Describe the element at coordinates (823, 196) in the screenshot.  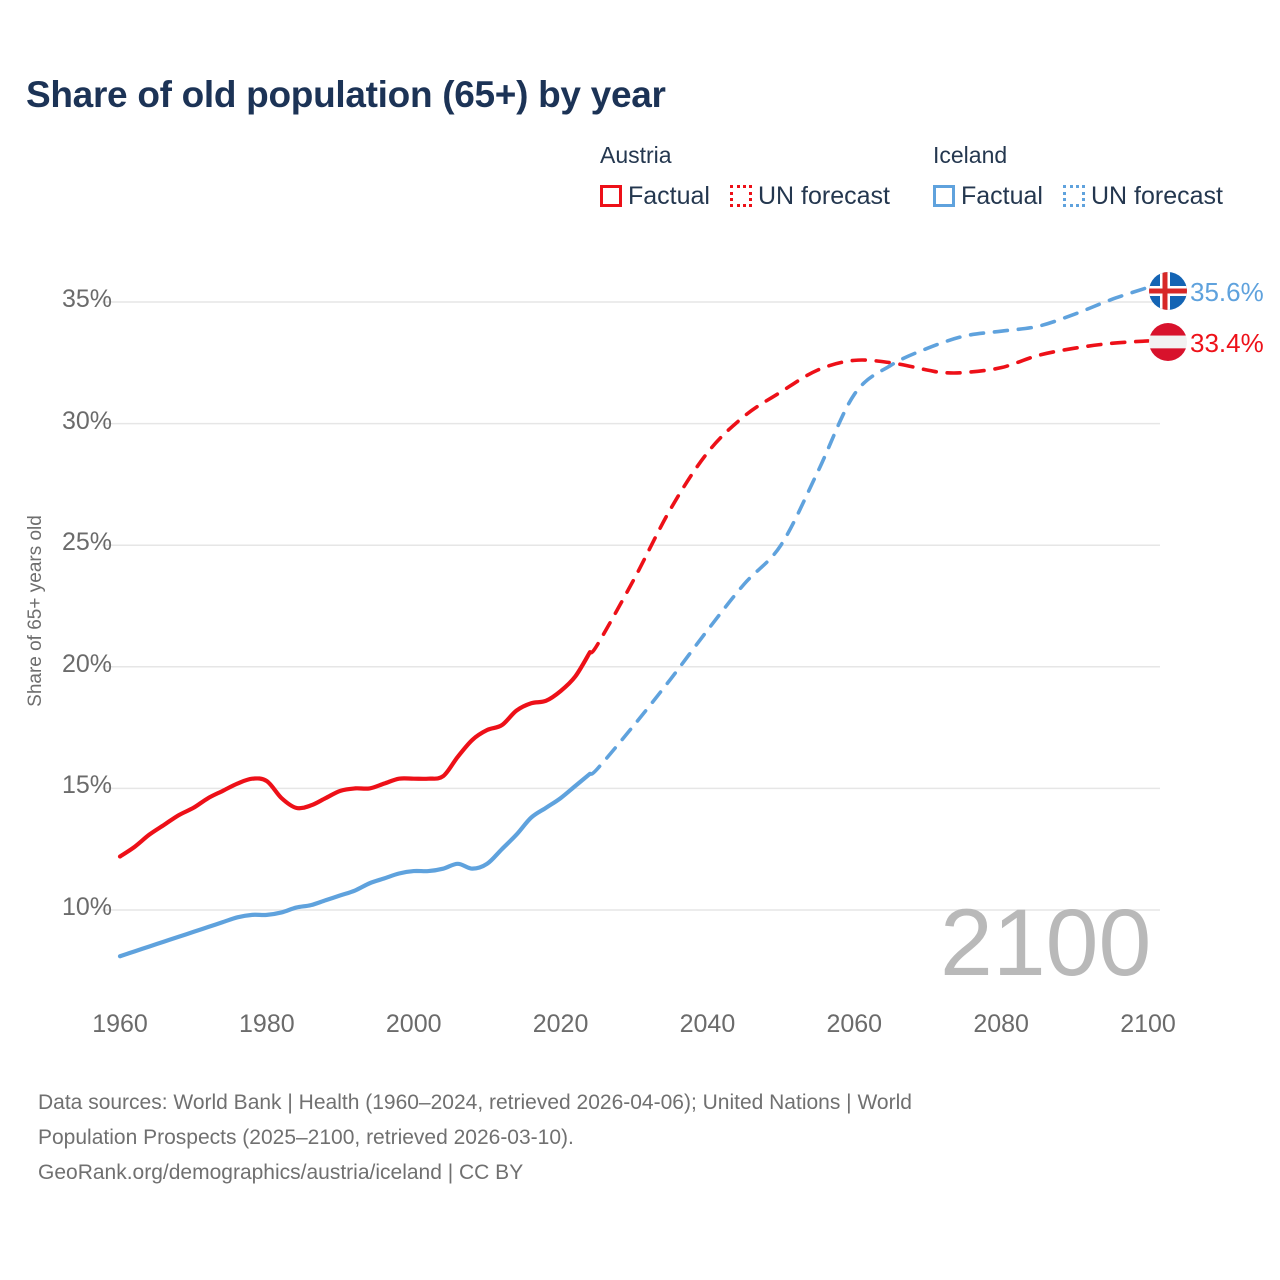
I see `legend-label-austria-forecast: UN forecast` at that location.